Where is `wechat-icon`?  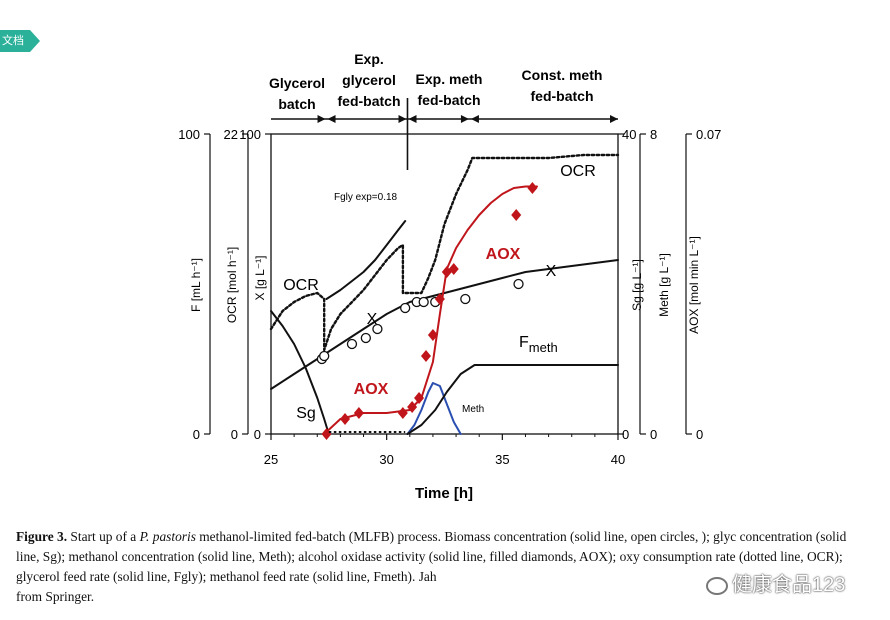
wechat-icon is located at coordinates (717, 585).